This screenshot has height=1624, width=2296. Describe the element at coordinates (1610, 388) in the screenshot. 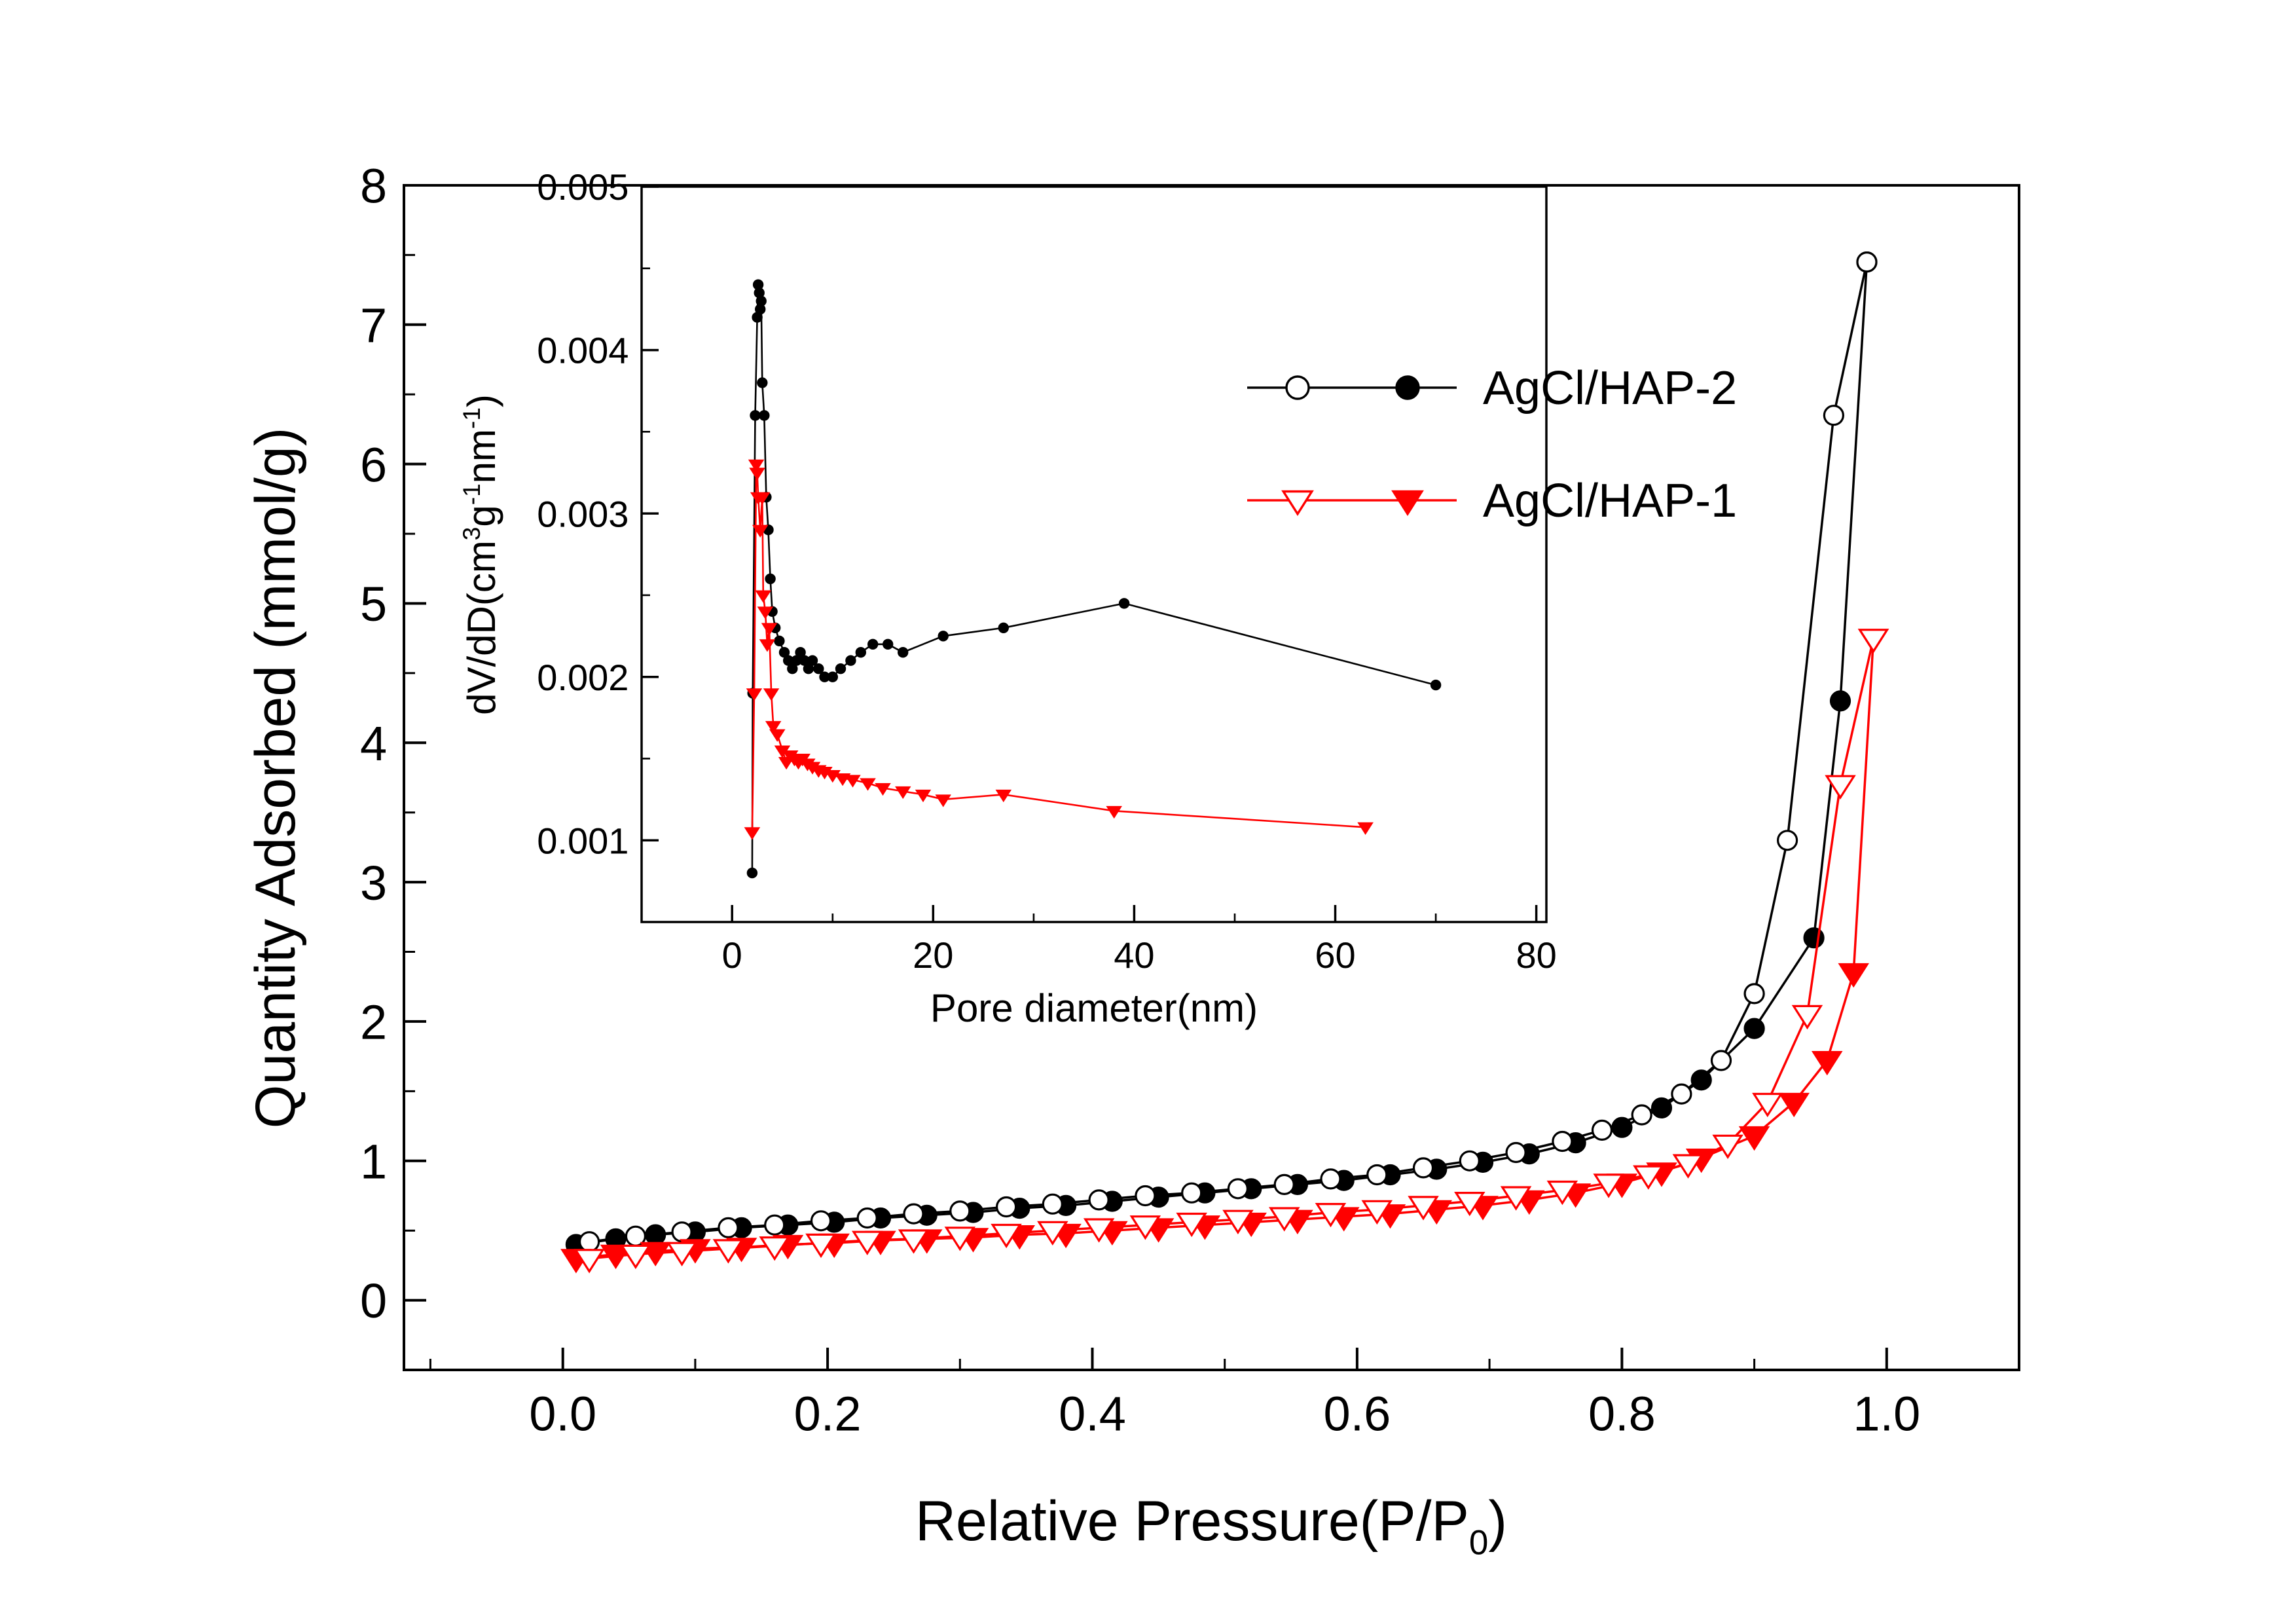

I see `legend-label: AgCl/HAP-2` at that location.